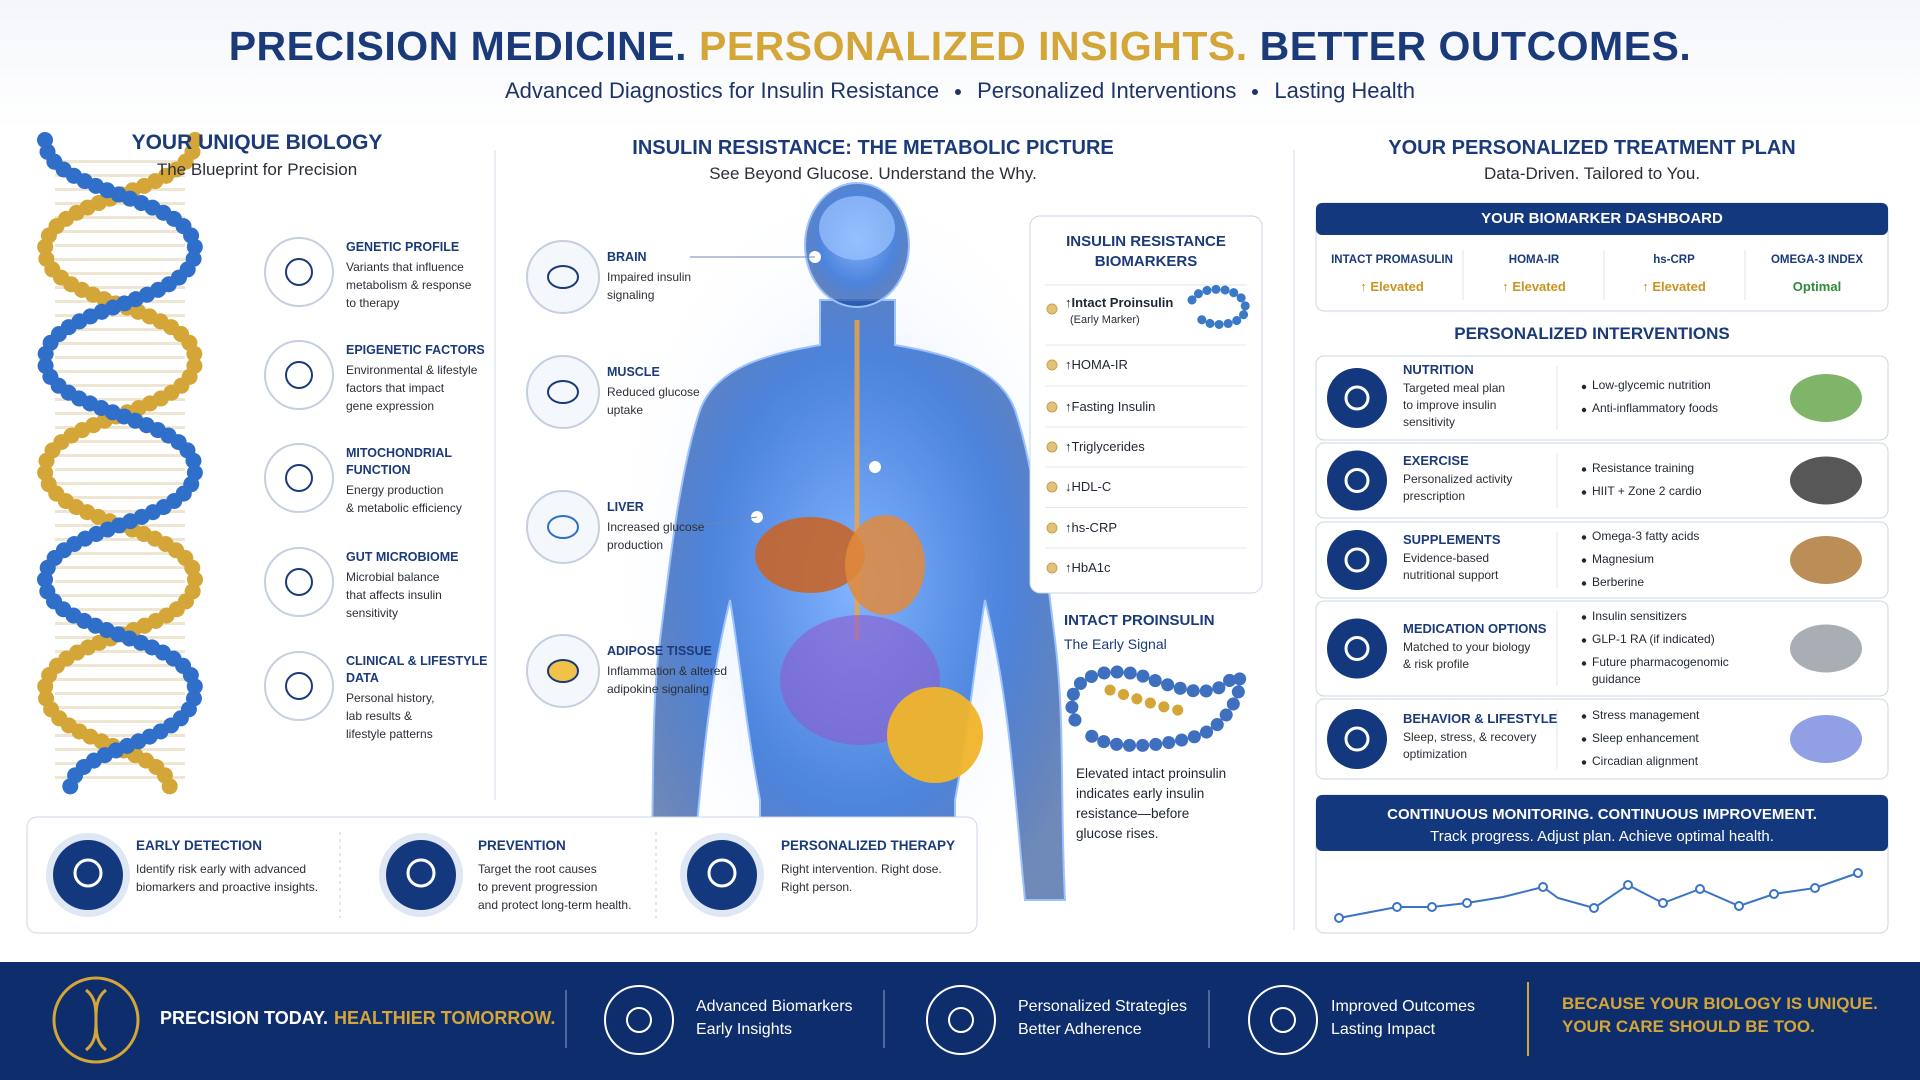 This screenshot has width=1920, height=1080. Describe the element at coordinates (1592, 333) in the screenshot. I see `interventions-title: PERSONALIZED INTERVENTIONS` at that location.